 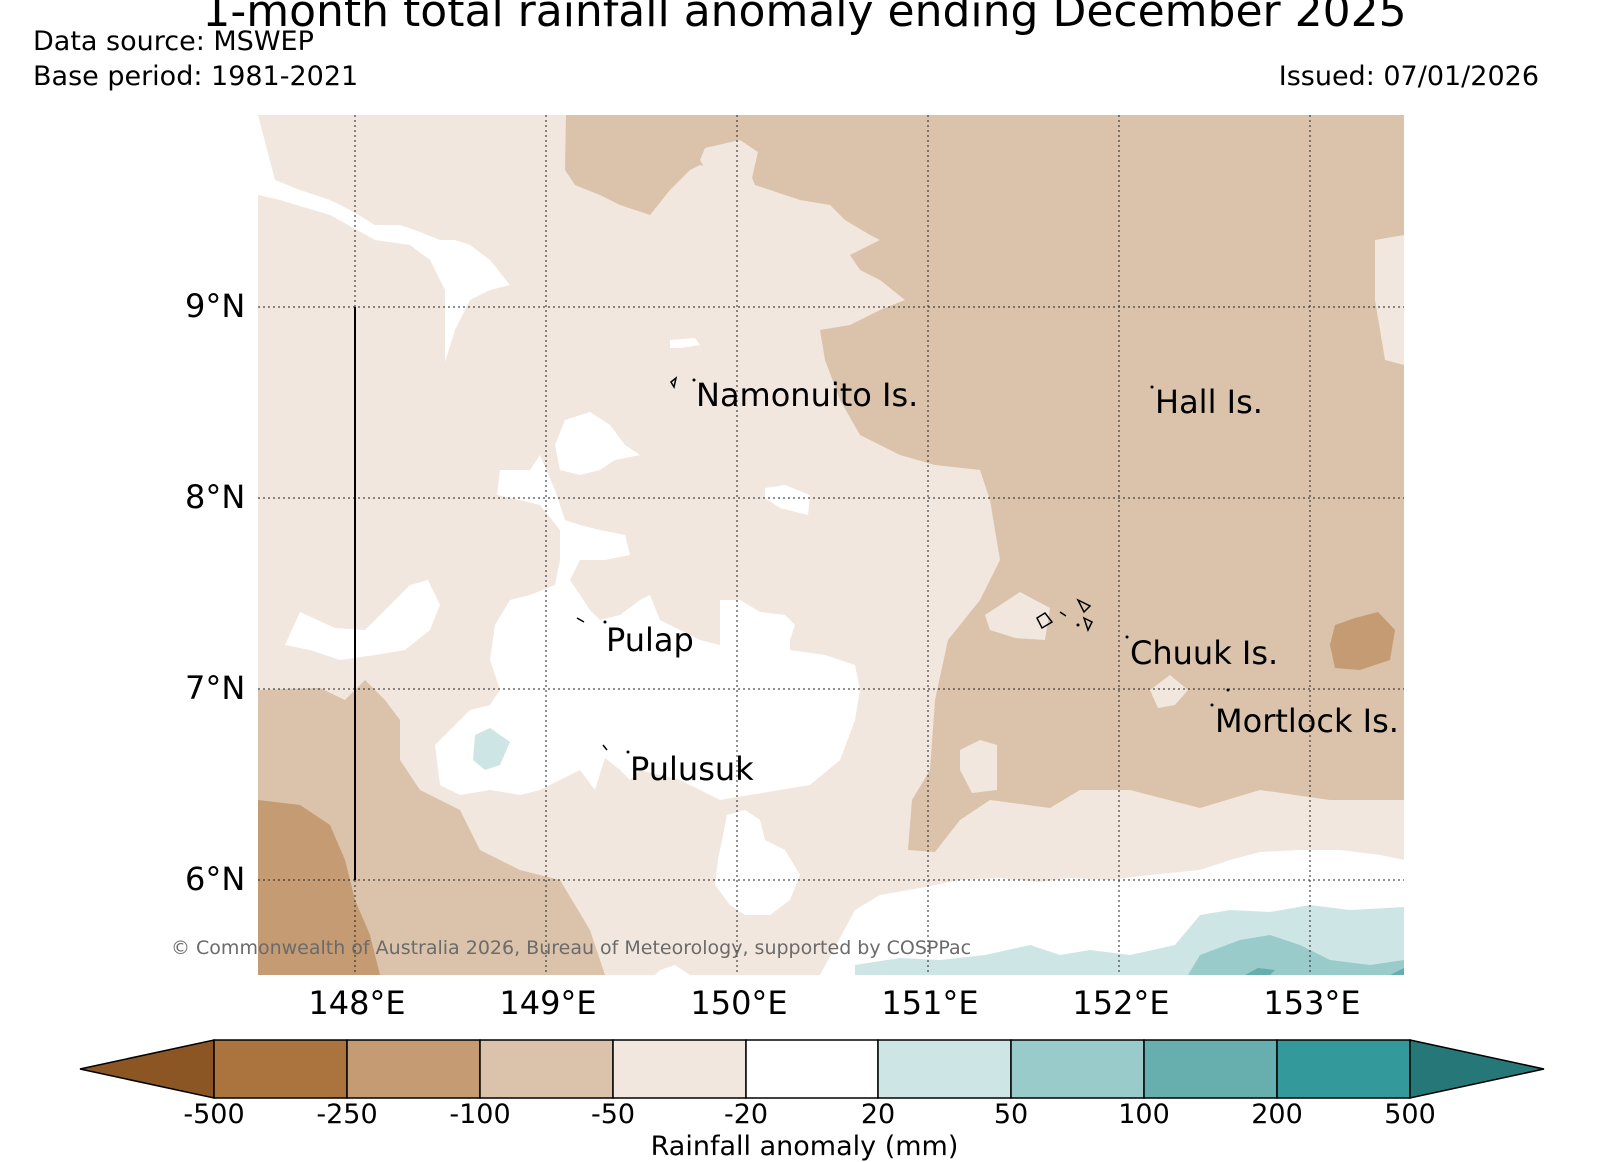 What do you see at coordinates (1204, 653) in the screenshot?
I see `place-label-chuuk: Chuuk Is.` at bounding box center [1204, 653].